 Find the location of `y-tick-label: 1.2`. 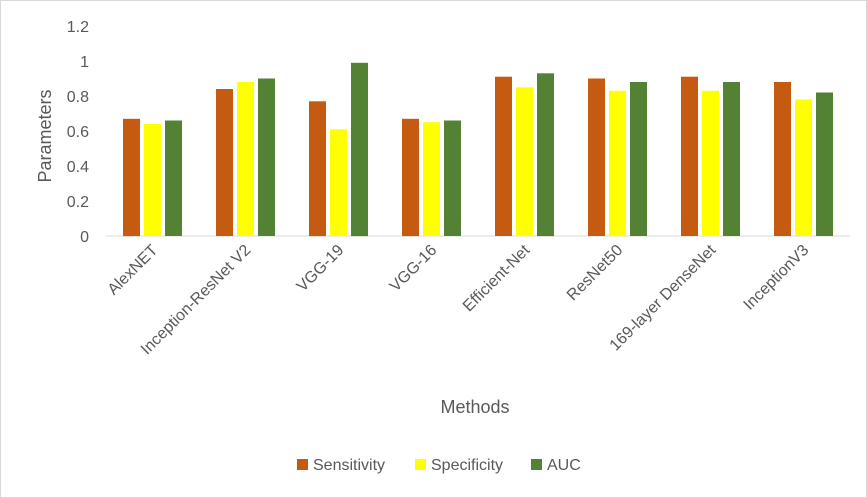

y-tick-label: 1.2 is located at coordinates (78, 27).